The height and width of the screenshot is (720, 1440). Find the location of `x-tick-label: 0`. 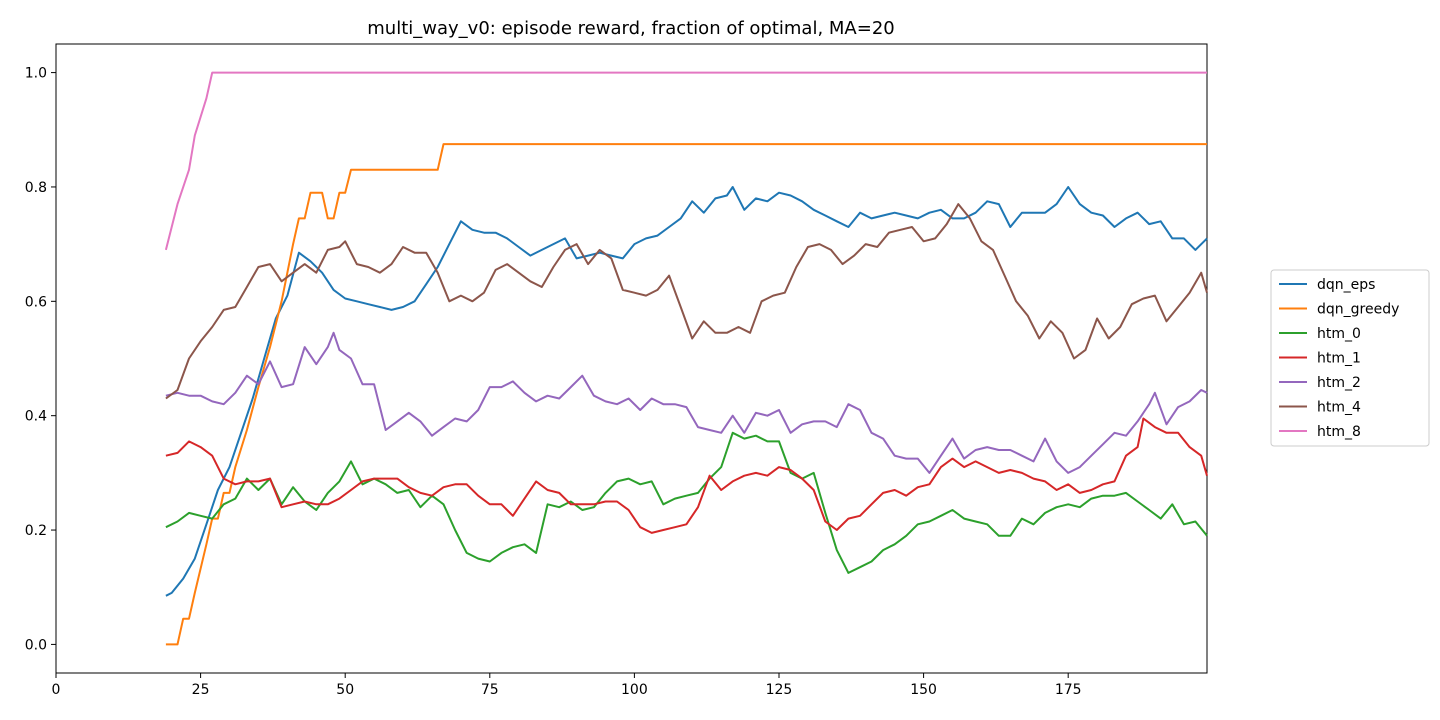

x-tick-label: 0 is located at coordinates (56, 690).